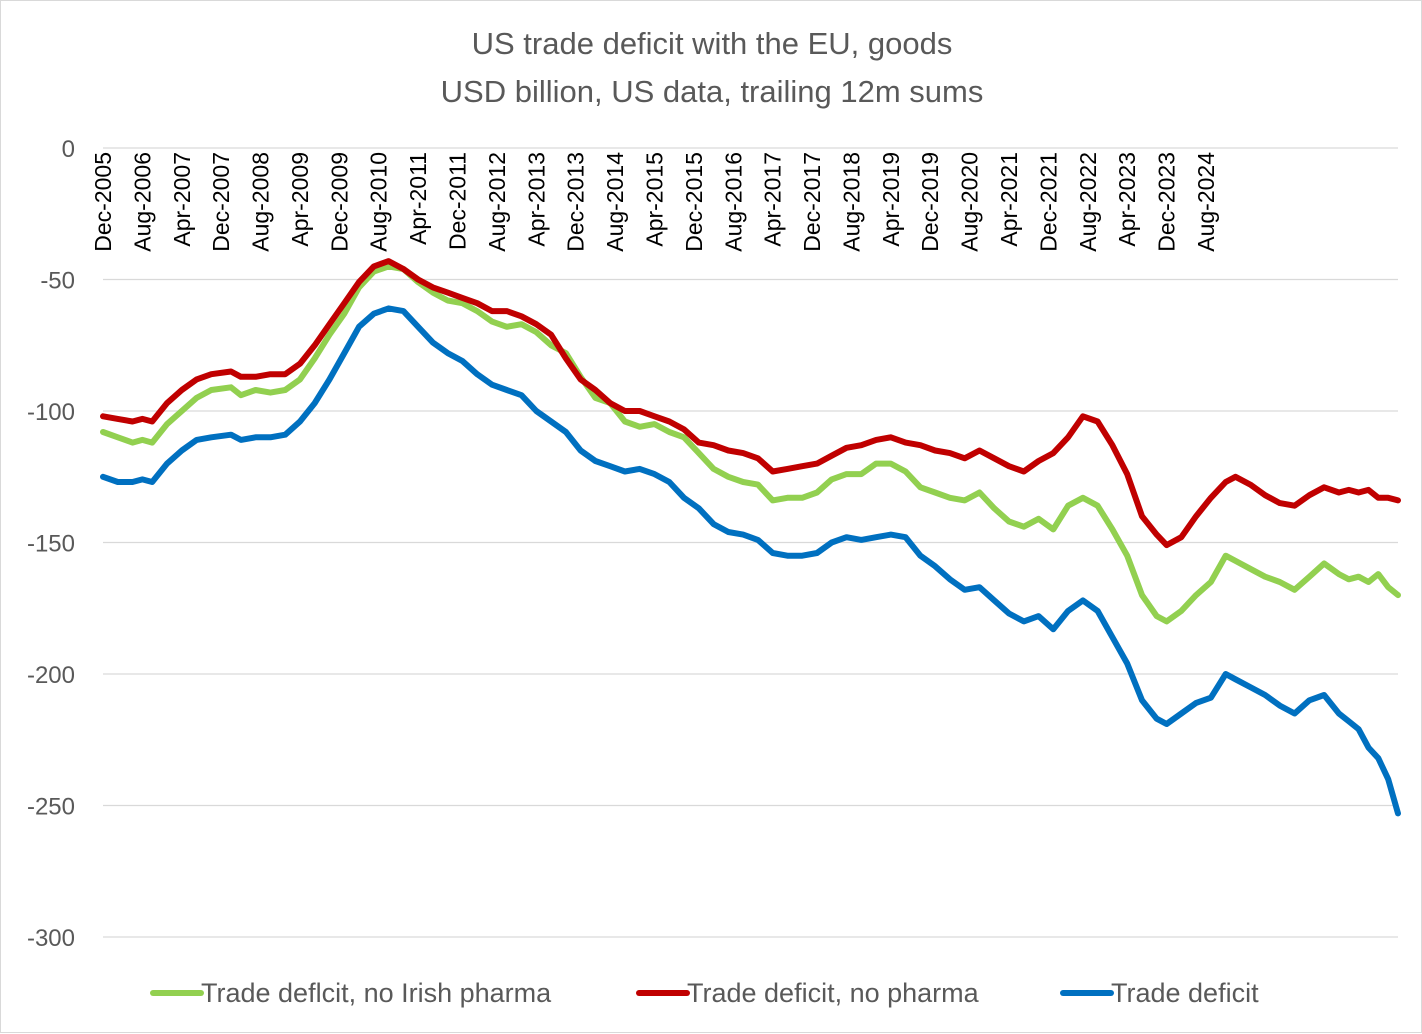 This screenshot has width=1422, height=1034. Describe the element at coordinates (458, 201) in the screenshot. I see `x-tick-label: Dec-2011` at that location.